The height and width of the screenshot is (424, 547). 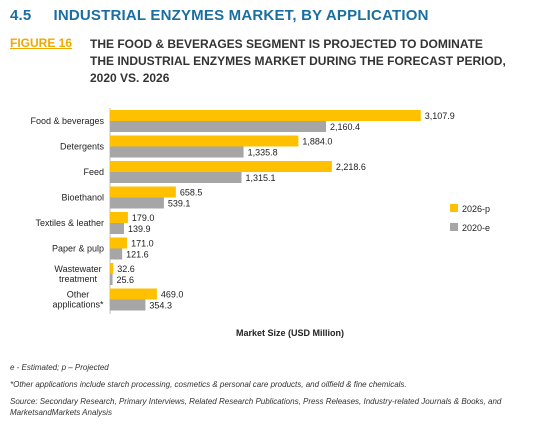 I want to click on legend-swatch-2020-e, so click(x=454, y=227).